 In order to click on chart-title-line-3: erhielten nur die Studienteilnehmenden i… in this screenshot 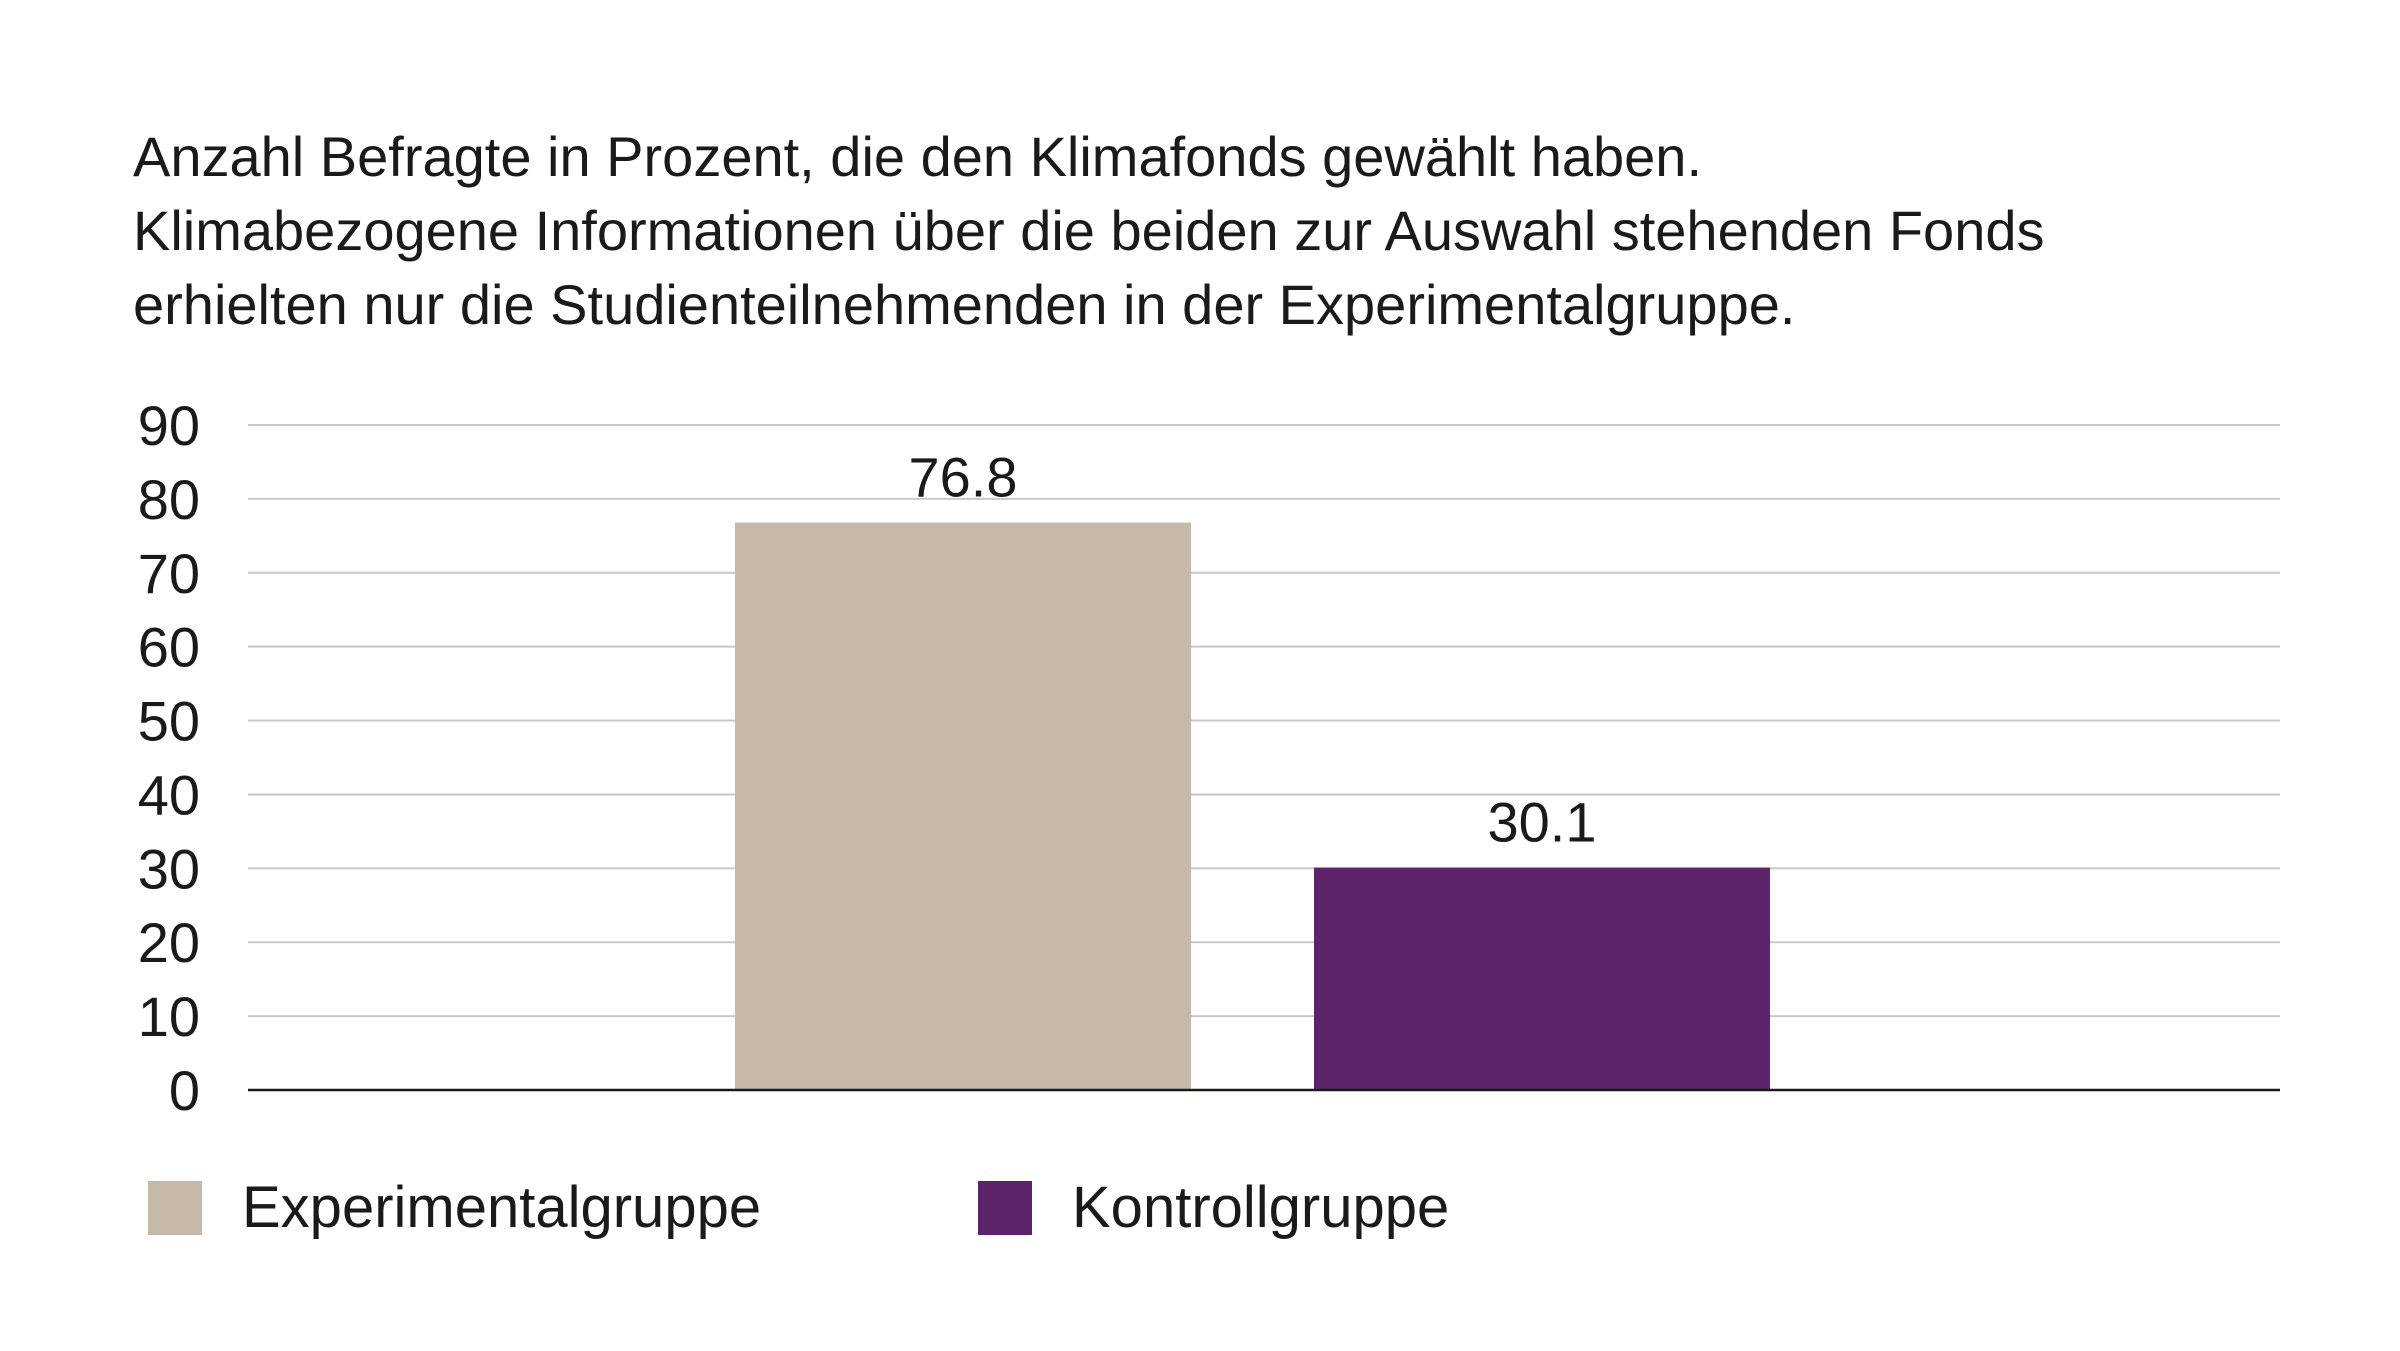, I will do `click(964, 304)`.